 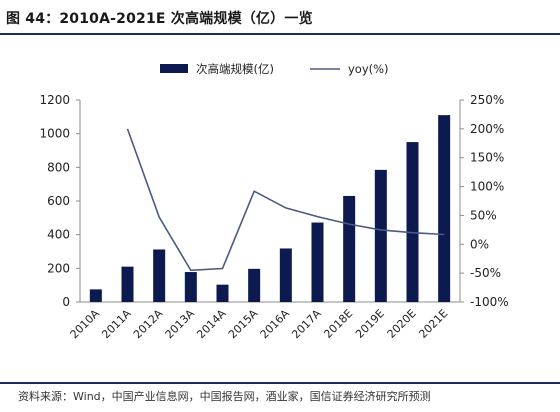 I want to click on x-tick-label: 2019E, so click(x=370, y=324).